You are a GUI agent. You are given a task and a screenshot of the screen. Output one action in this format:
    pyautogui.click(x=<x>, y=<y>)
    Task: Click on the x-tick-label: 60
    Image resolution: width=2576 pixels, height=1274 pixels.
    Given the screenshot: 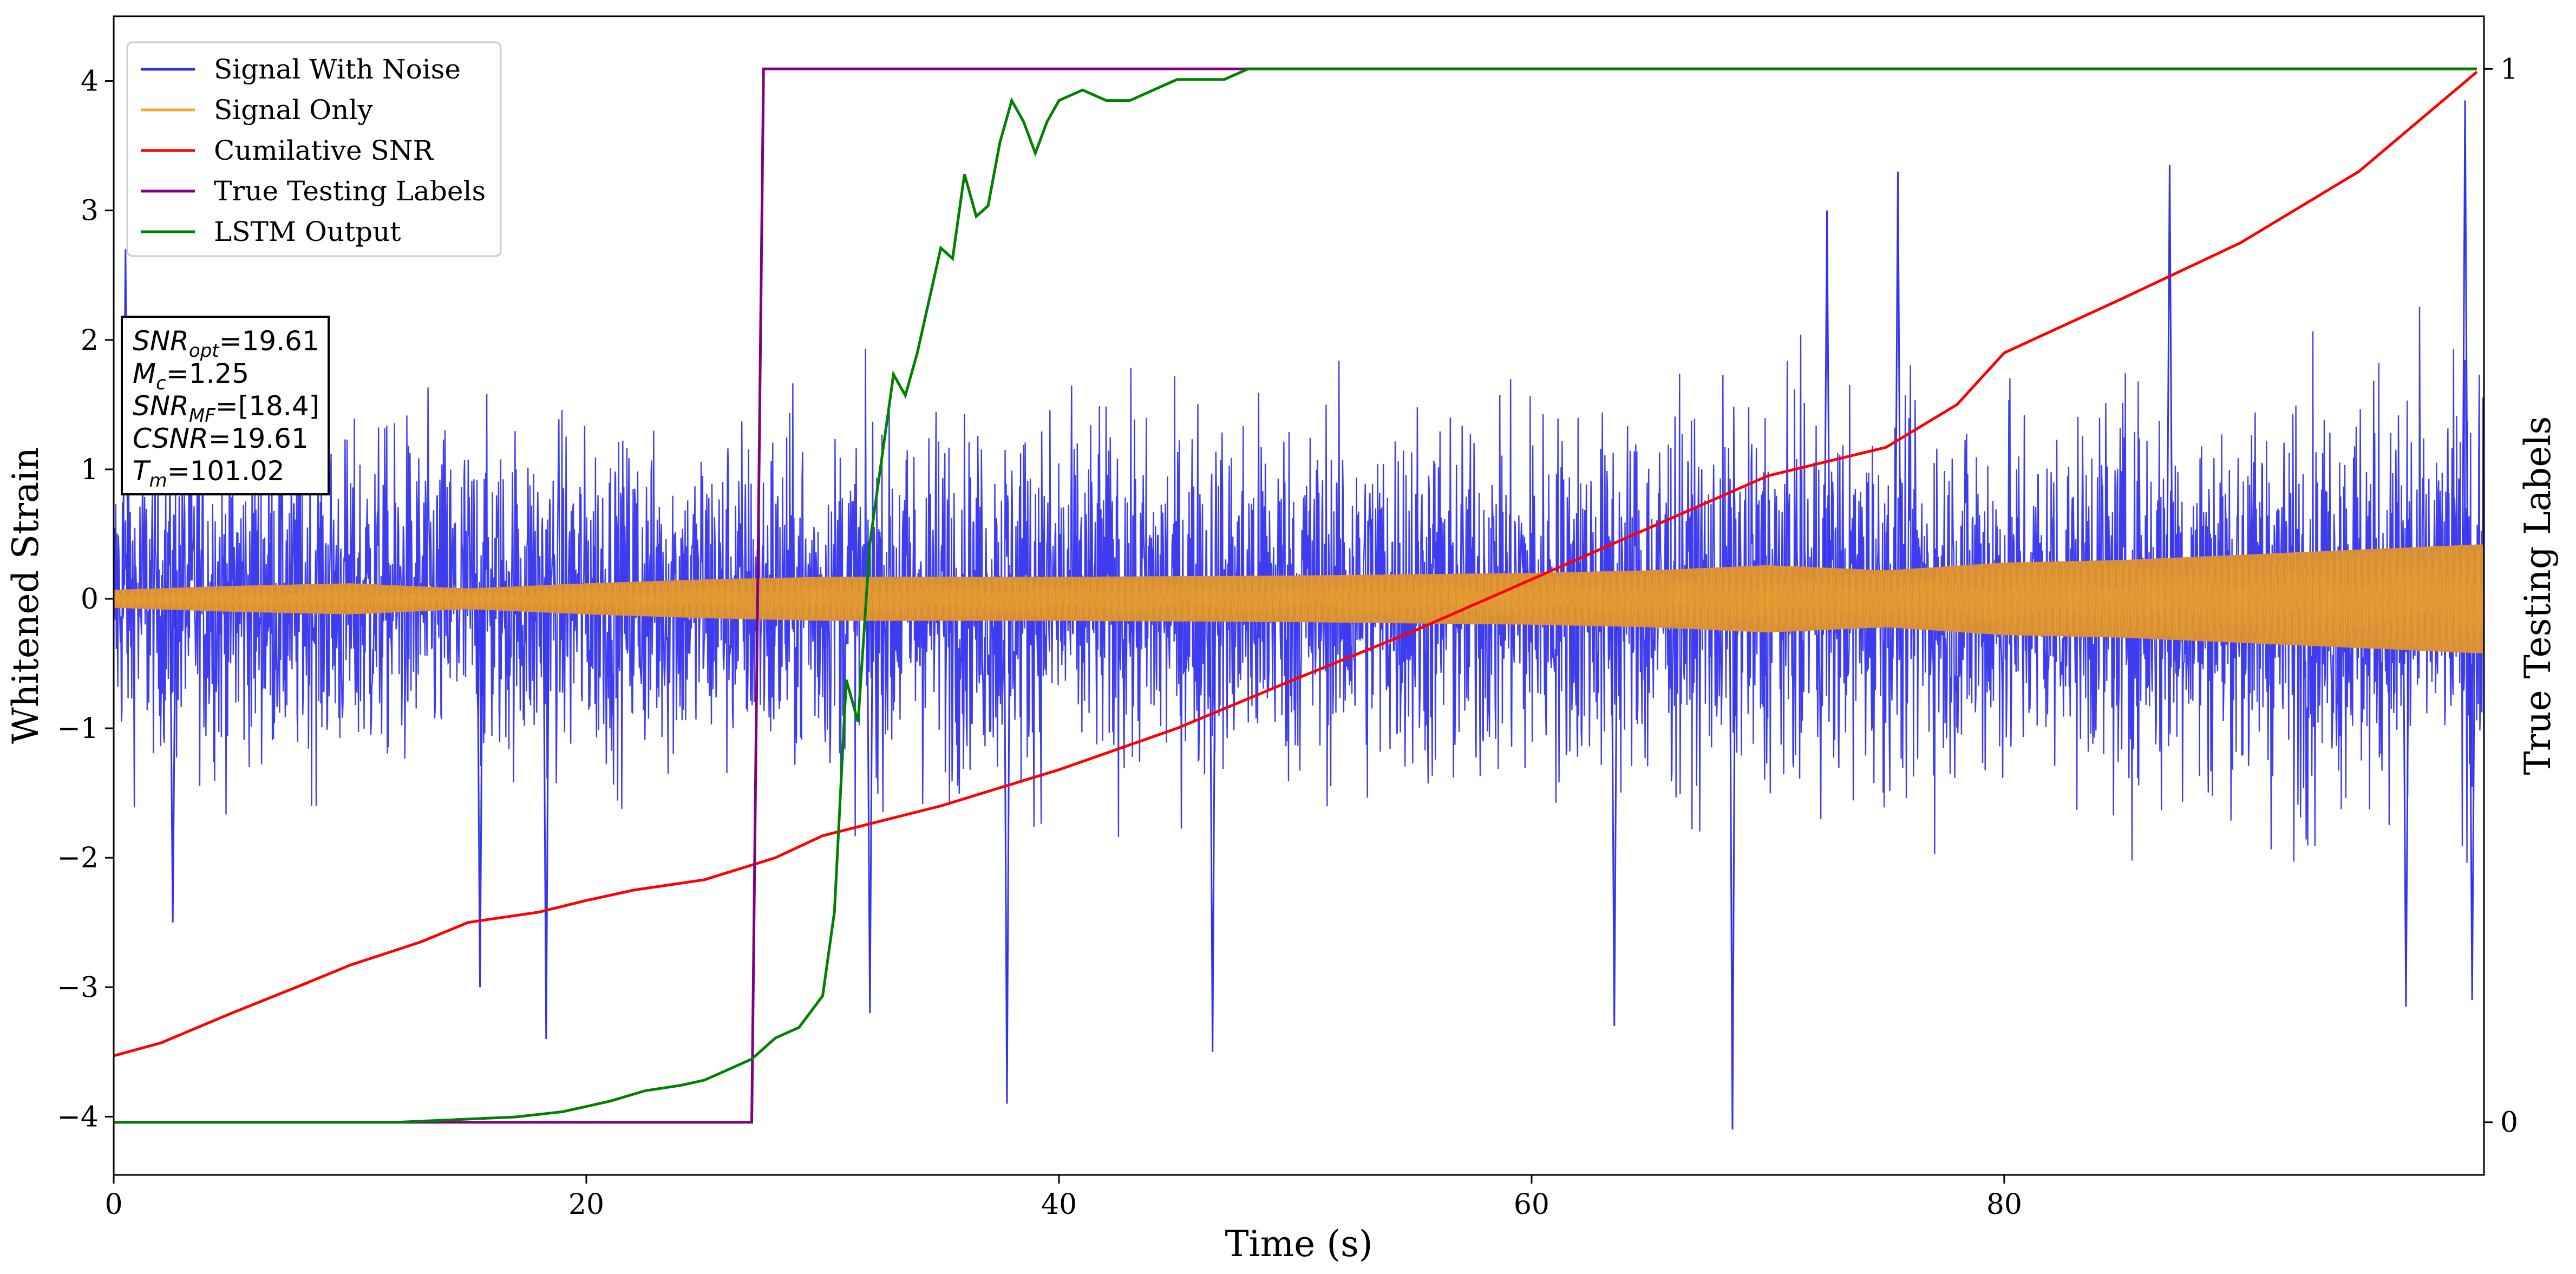 What is the action you would take?
    pyautogui.click(x=1532, y=1204)
    